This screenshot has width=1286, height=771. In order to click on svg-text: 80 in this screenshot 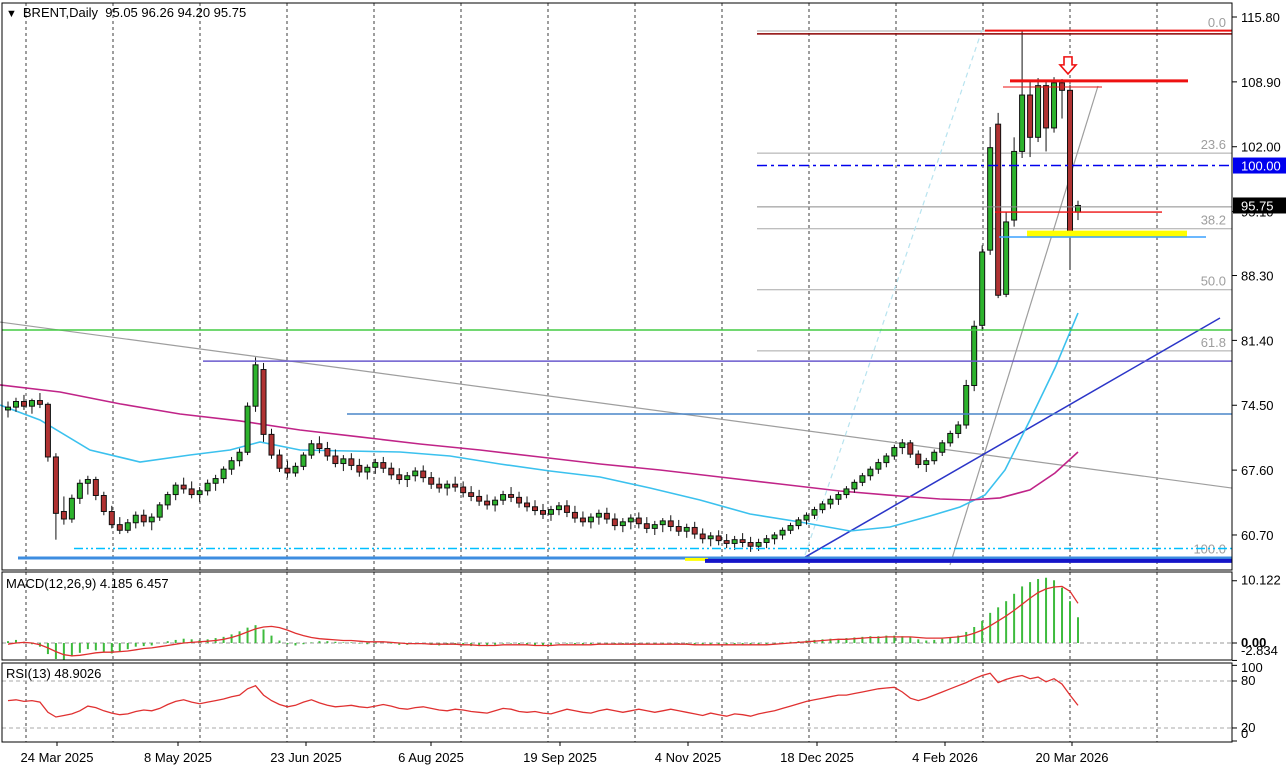, I will do `click(1248, 680)`.